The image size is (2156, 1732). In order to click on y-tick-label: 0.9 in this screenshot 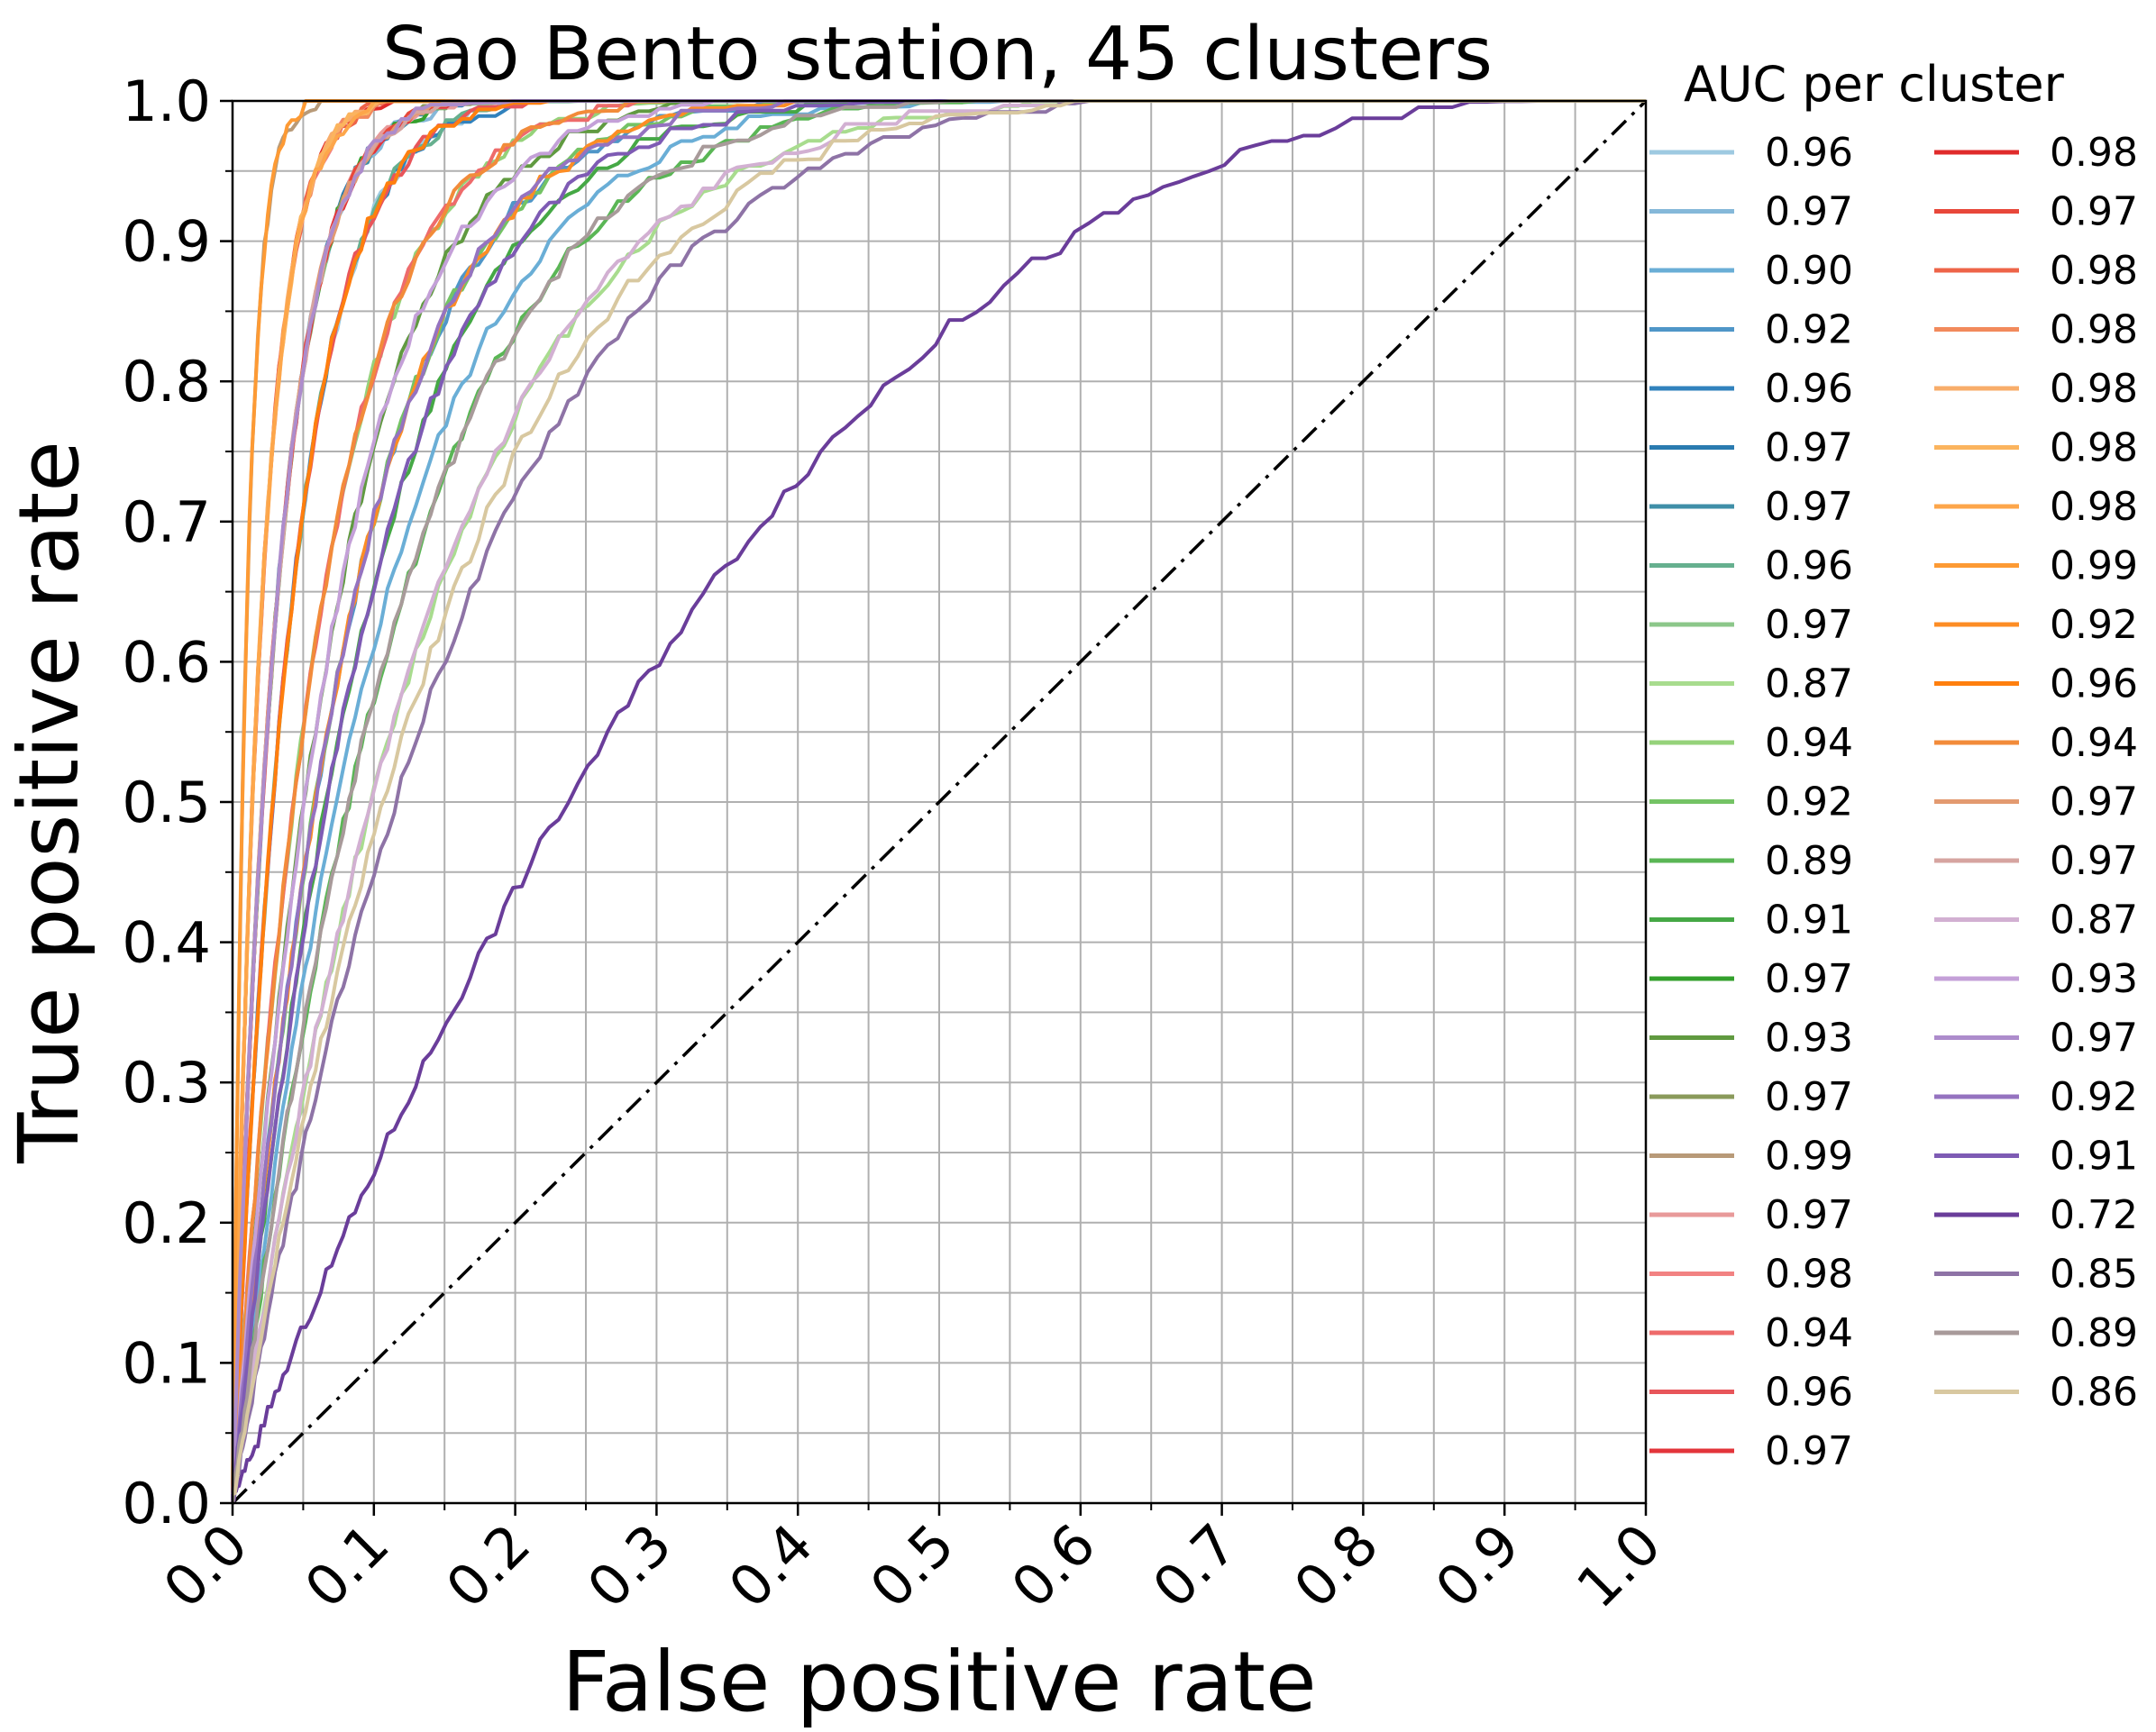, I will do `click(166, 242)`.